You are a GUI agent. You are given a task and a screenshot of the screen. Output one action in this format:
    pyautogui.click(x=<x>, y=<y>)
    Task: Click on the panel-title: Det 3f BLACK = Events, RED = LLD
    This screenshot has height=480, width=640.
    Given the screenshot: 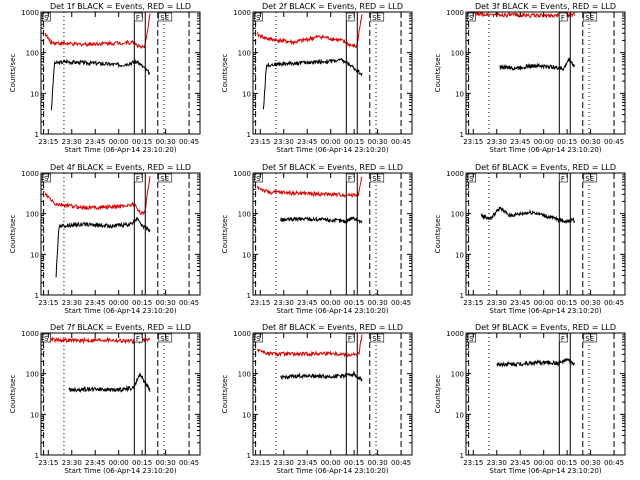 What is the action you would take?
    pyautogui.click(x=545, y=6)
    